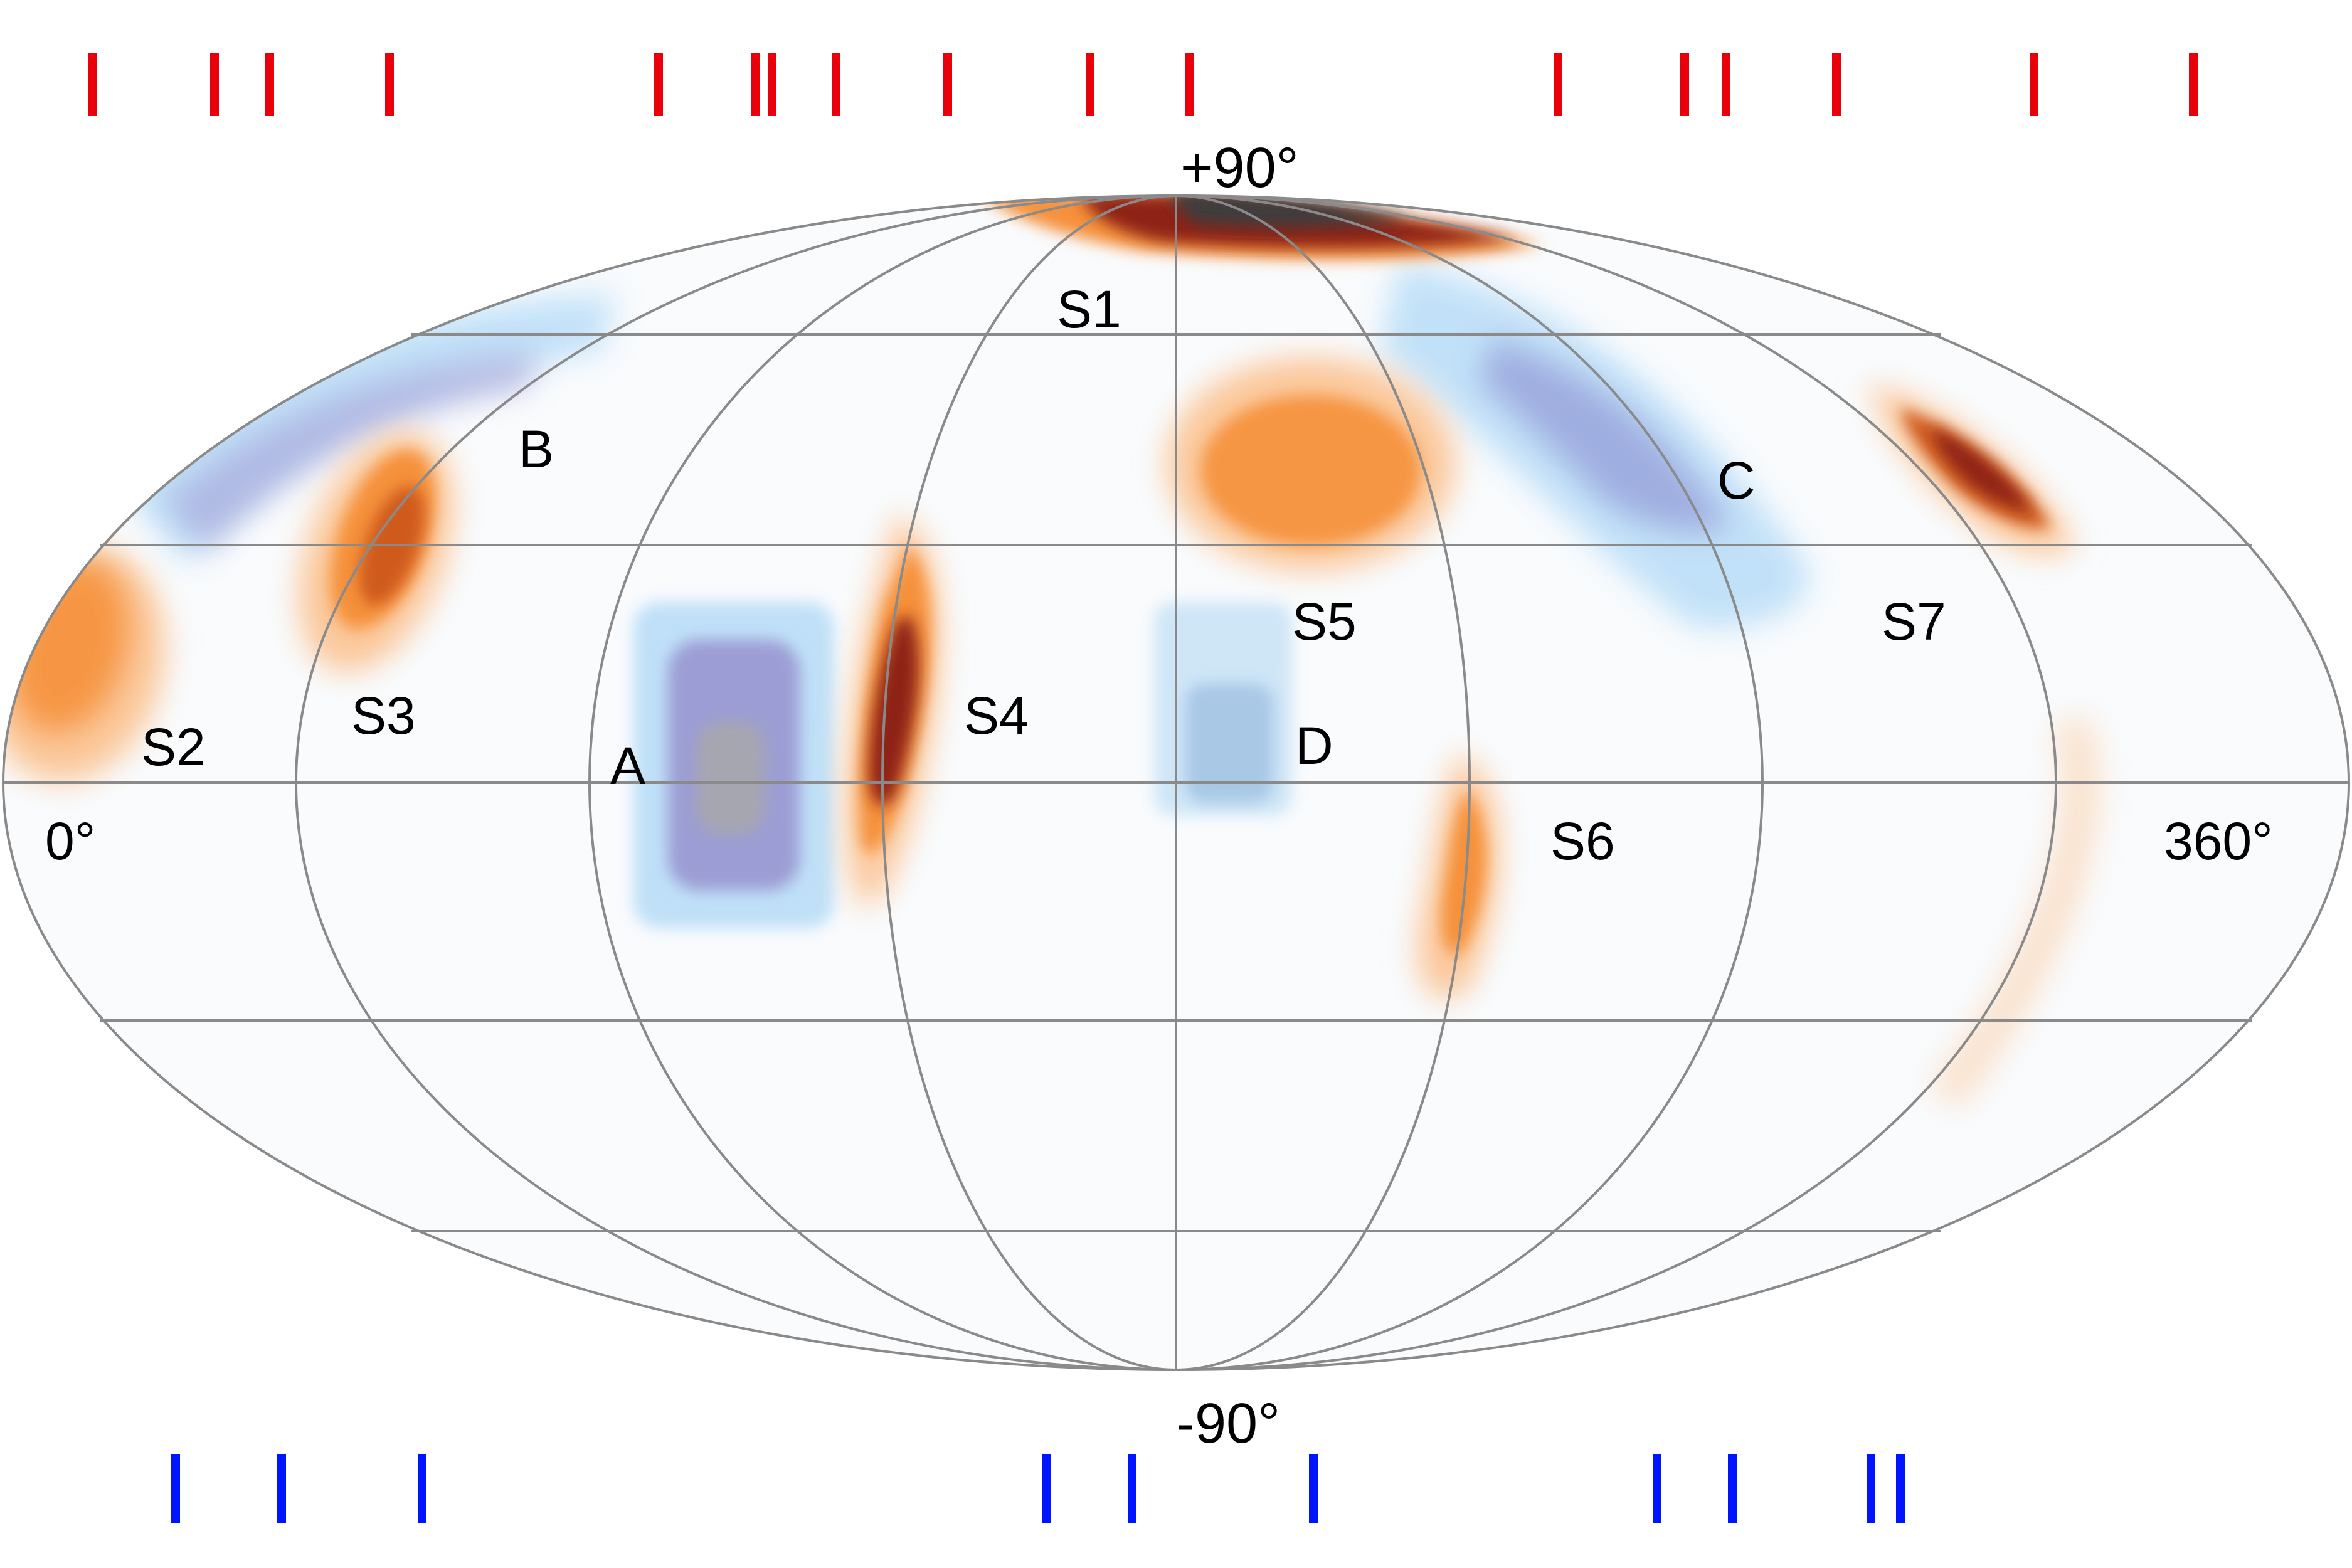 The image size is (2352, 1568). I want to click on feature-S6, so click(1458, 876).